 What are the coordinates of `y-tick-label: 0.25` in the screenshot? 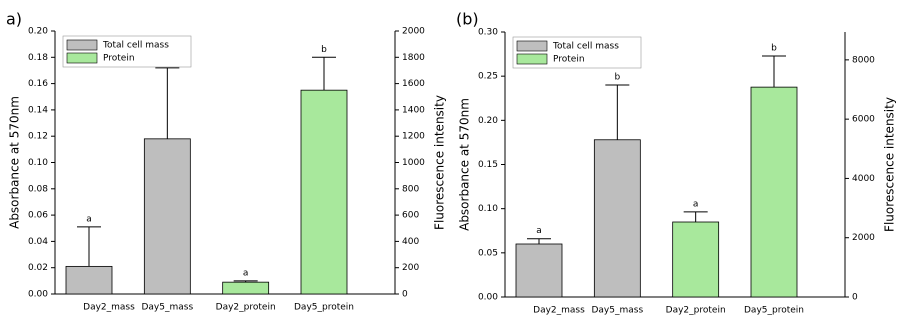 It's located at (488, 77).